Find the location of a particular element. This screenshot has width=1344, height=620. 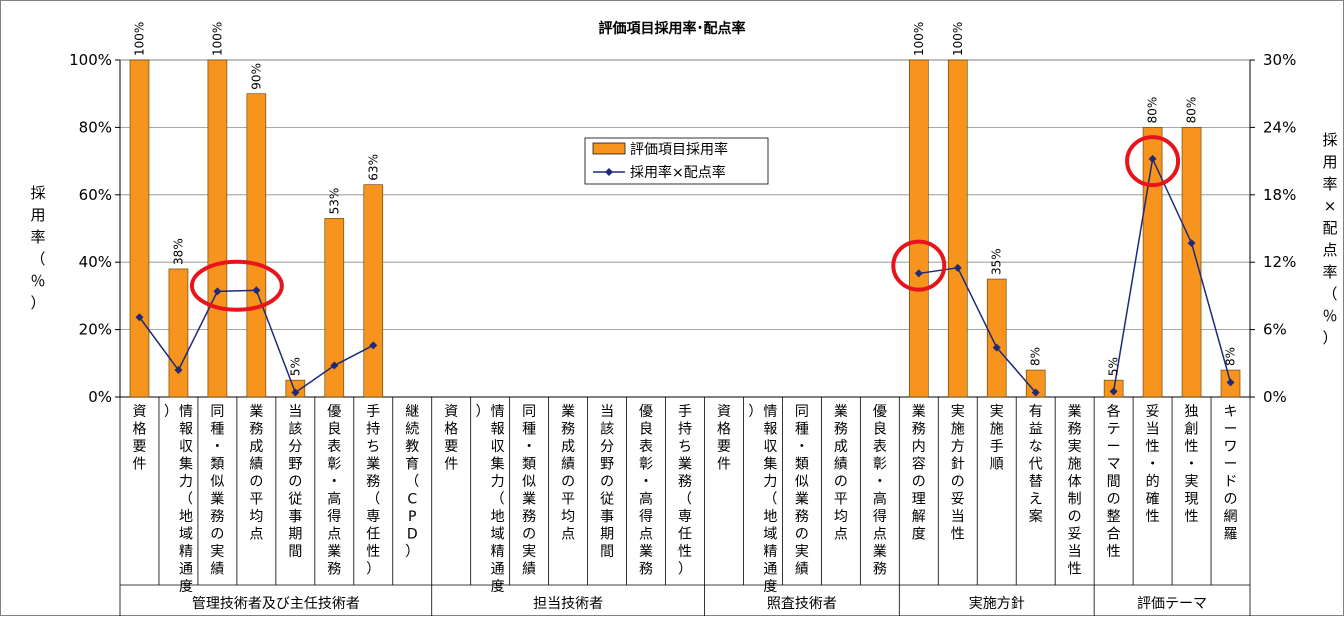

y-right-tick-label: 6% is located at coordinates (1275, 330).